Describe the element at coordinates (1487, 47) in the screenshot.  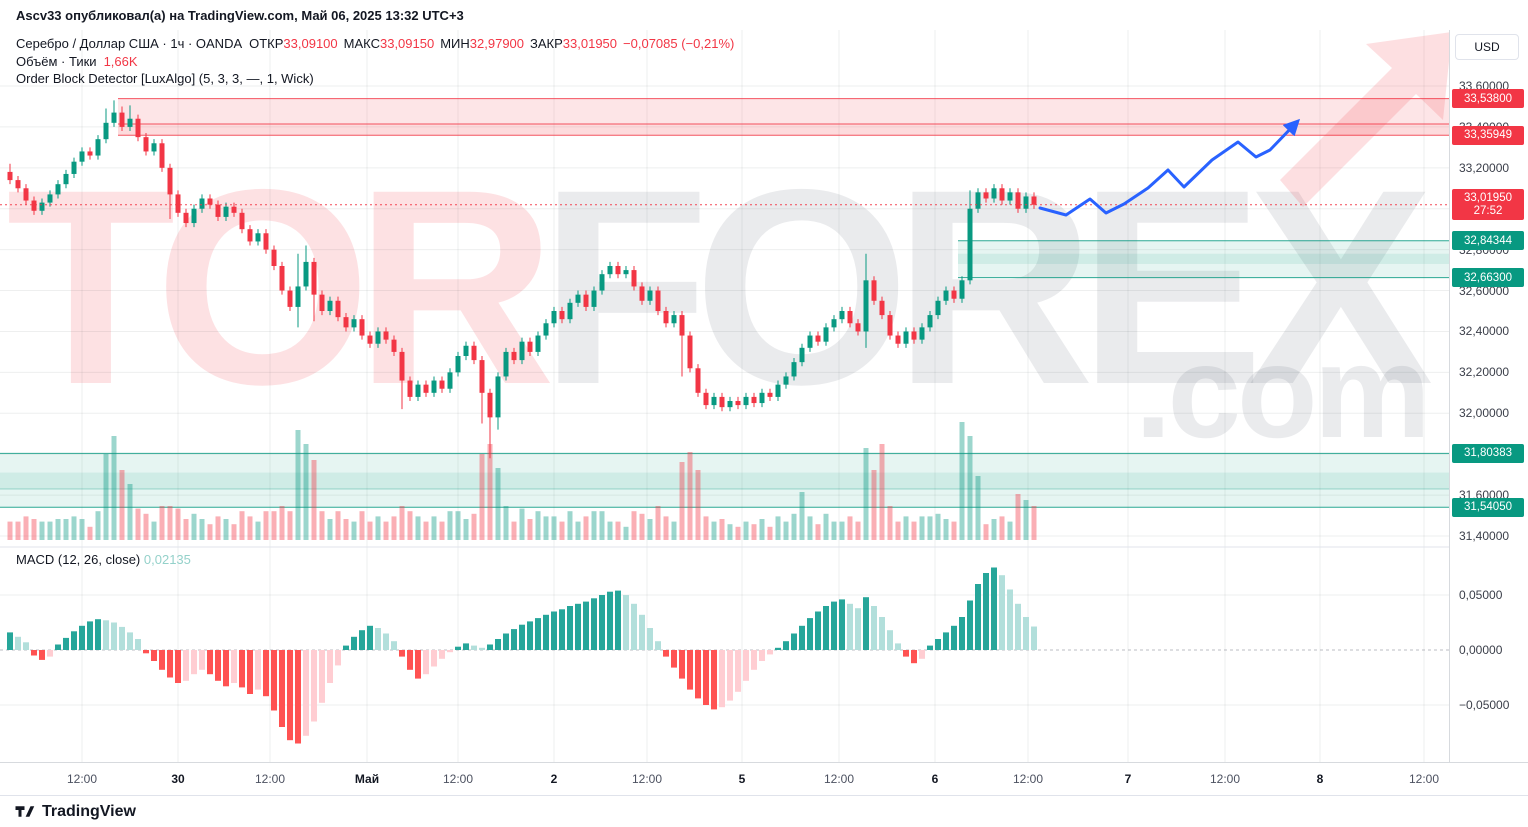
I see `currency-toggle-button: USD` at that location.